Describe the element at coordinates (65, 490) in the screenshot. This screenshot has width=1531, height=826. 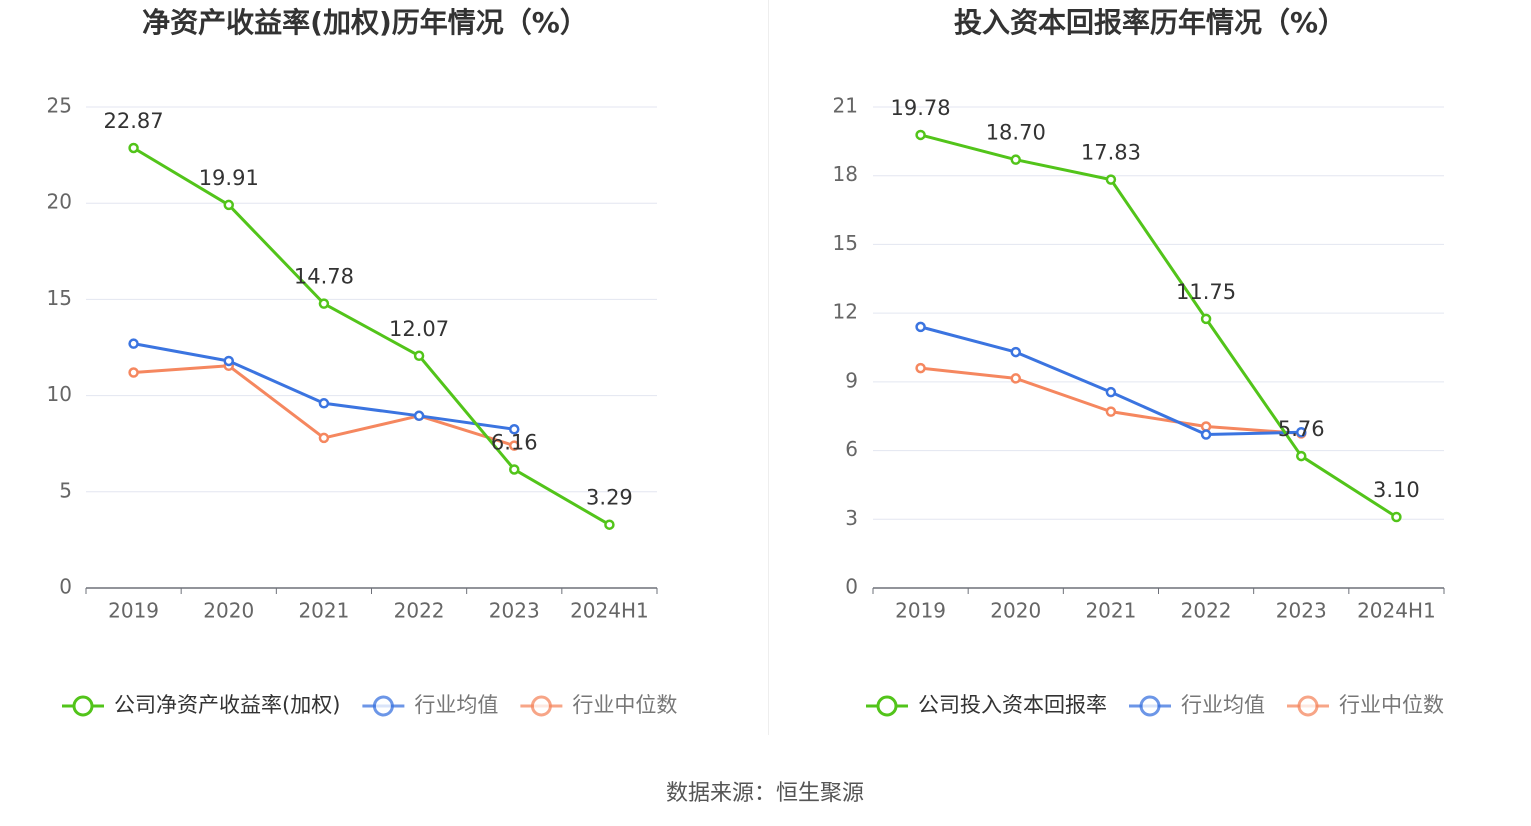
I see `y-tick-label: 5` at that location.